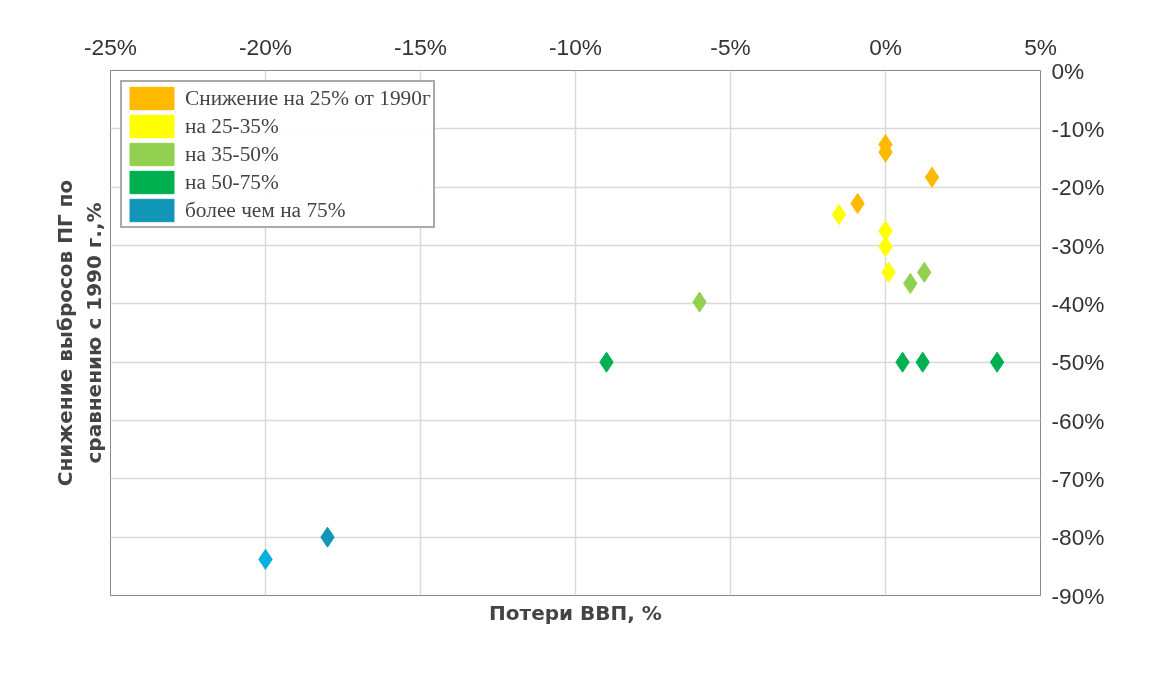 The height and width of the screenshot is (679, 1154). What do you see at coordinates (232, 182) in the screenshot?
I see `legend-label: на 50-75%` at bounding box center [232, 182].